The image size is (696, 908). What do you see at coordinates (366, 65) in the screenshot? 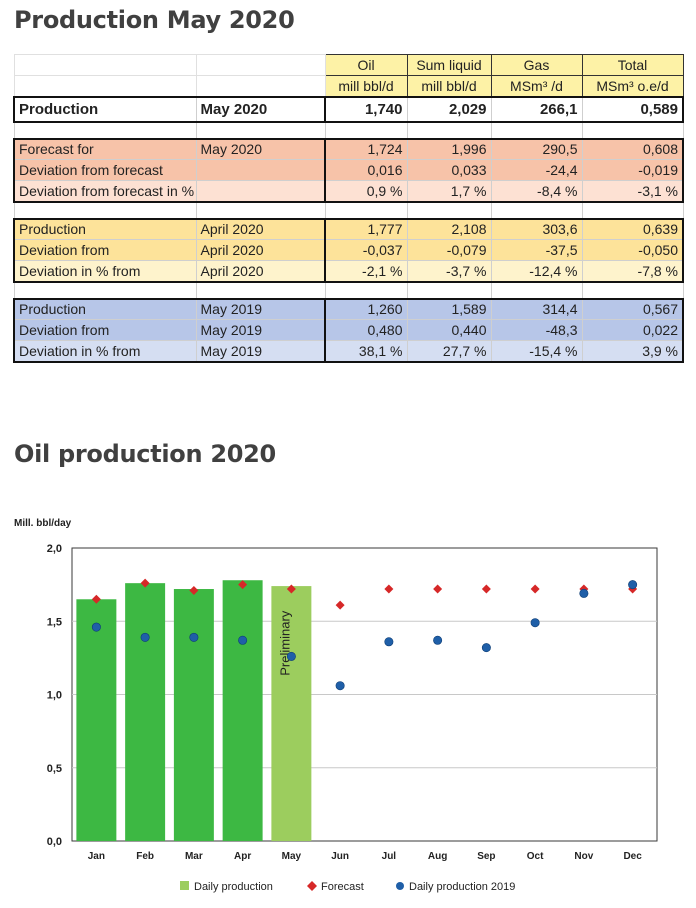
I see `col-header-oil: Oil` at bounding box center [366, 65].